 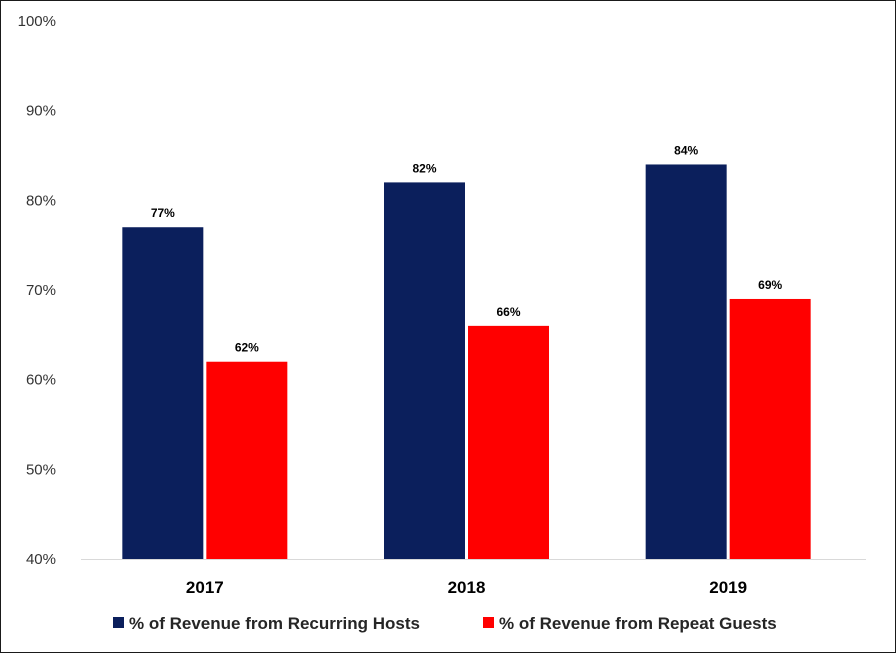 What do you see at coordinates (41, 200) in the screenshot?
I see `y-tick-label: 80%` at bounding box center [41, 200].